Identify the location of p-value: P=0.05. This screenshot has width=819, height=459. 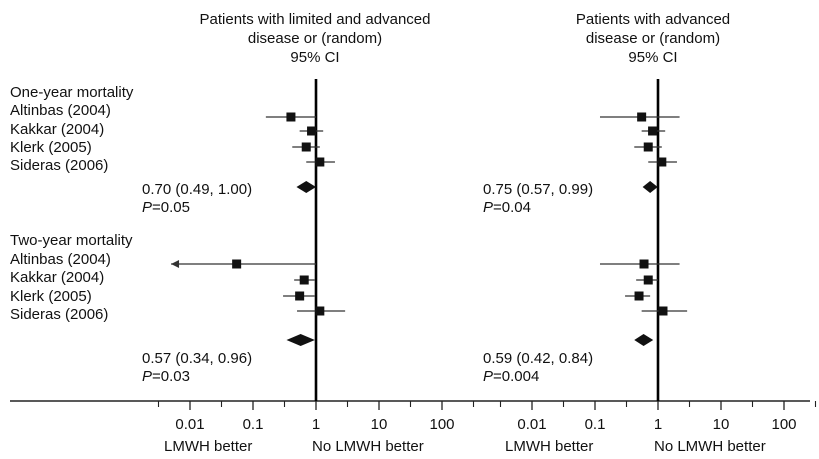
(166, 207).